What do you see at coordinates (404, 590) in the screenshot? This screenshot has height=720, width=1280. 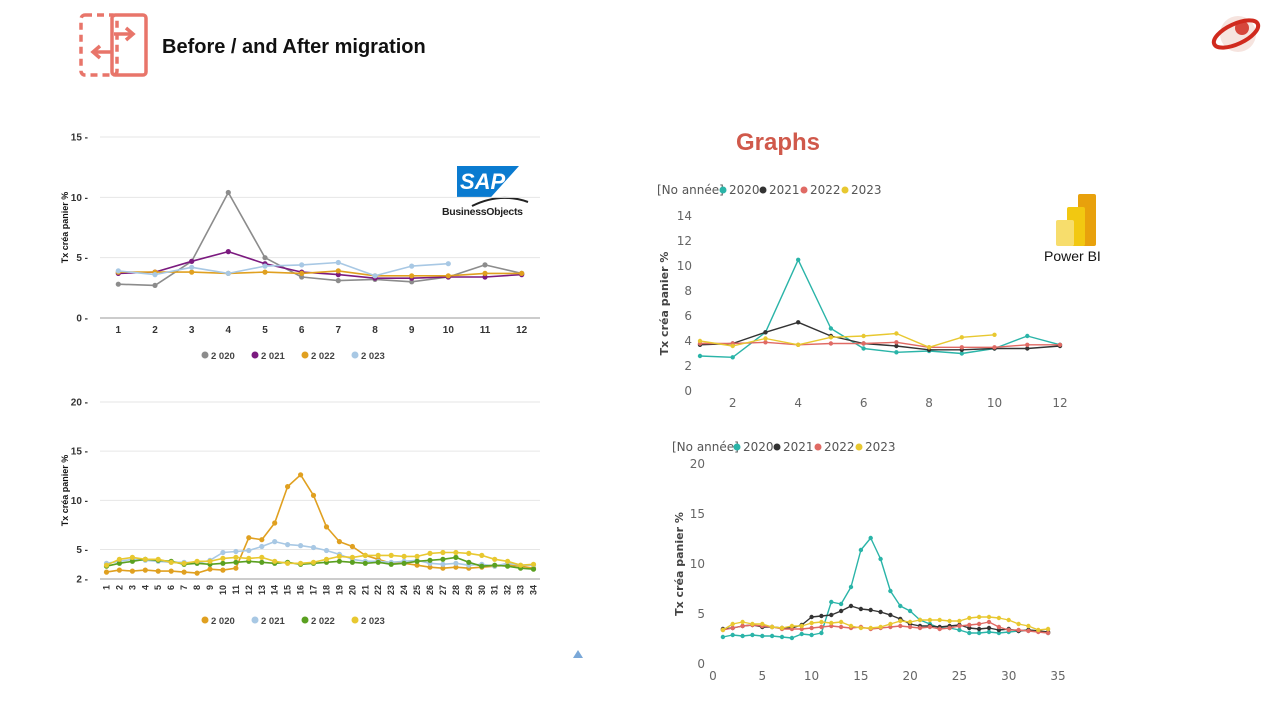 I see `x-tick-label: 24` at bounding box center [404, 590].